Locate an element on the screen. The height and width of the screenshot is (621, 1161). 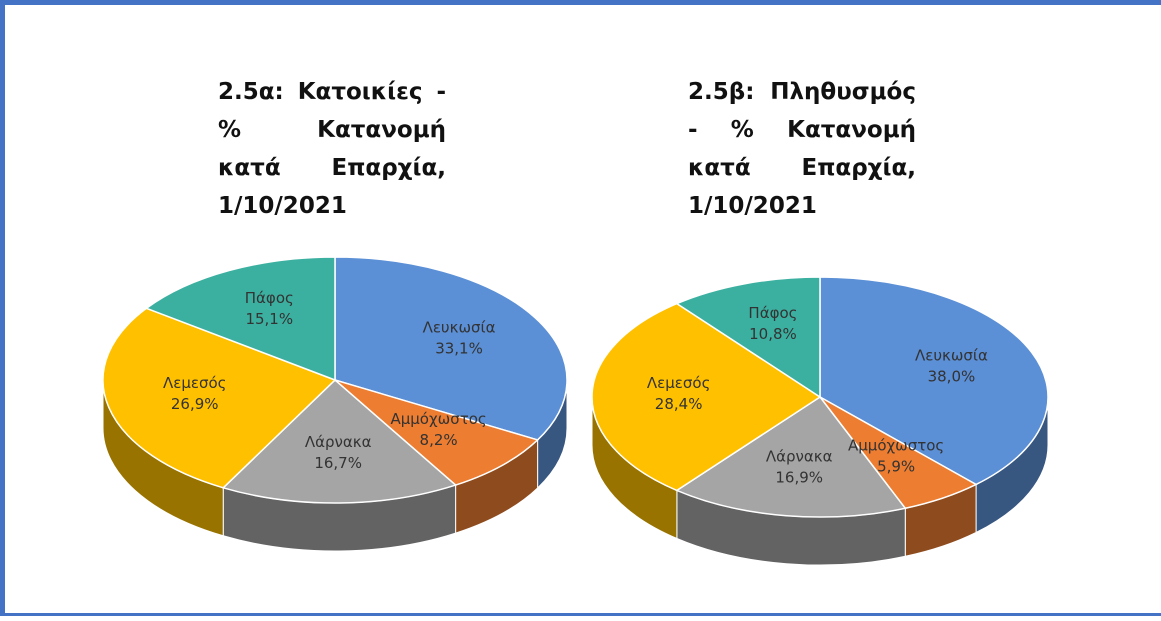
slice-value-label: 33,1% is located at coordinates (459, 348).